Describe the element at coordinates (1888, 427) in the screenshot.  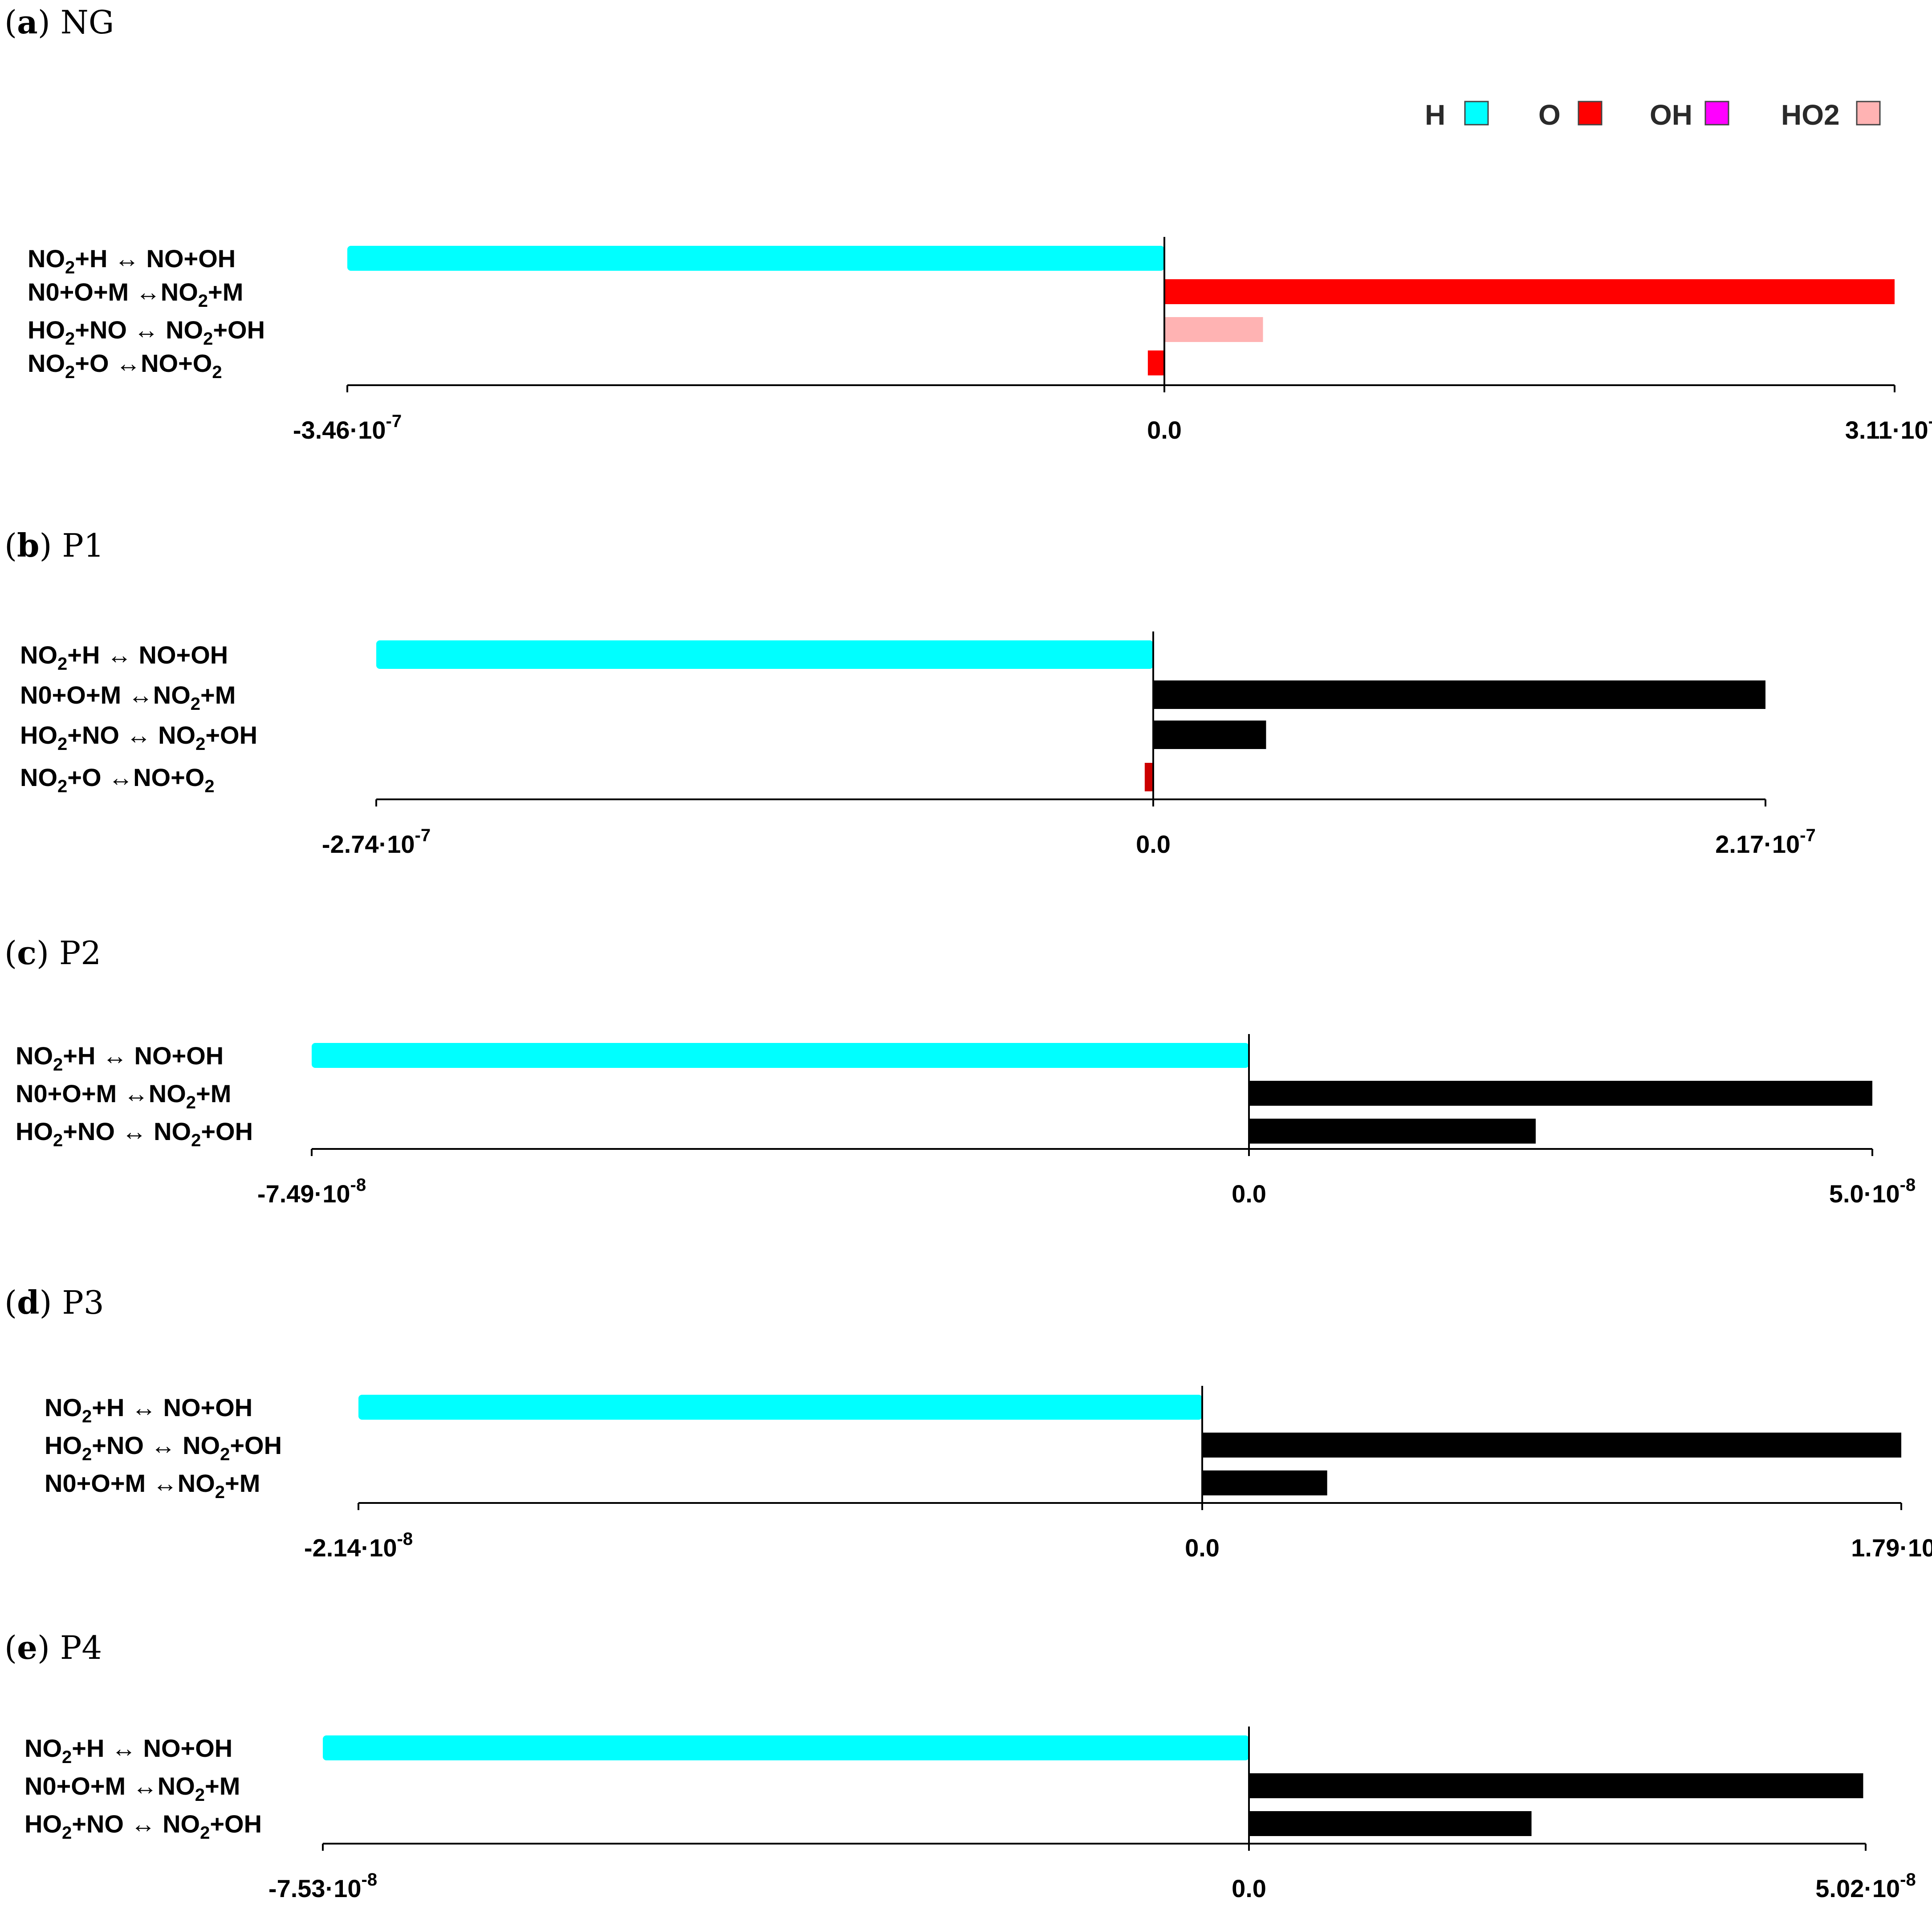
I see `tick-label: 3.11·10⁻⁷` at that location.